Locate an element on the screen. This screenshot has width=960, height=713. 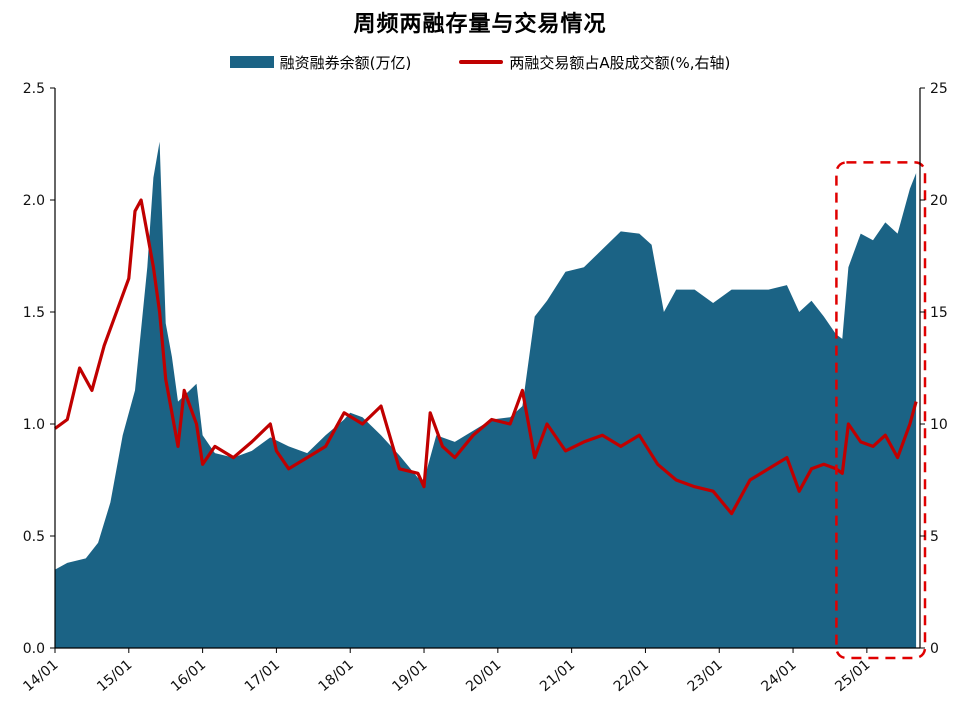
chart-title: 周频两融存量与交易情况 is located at coordinates (480, 24).